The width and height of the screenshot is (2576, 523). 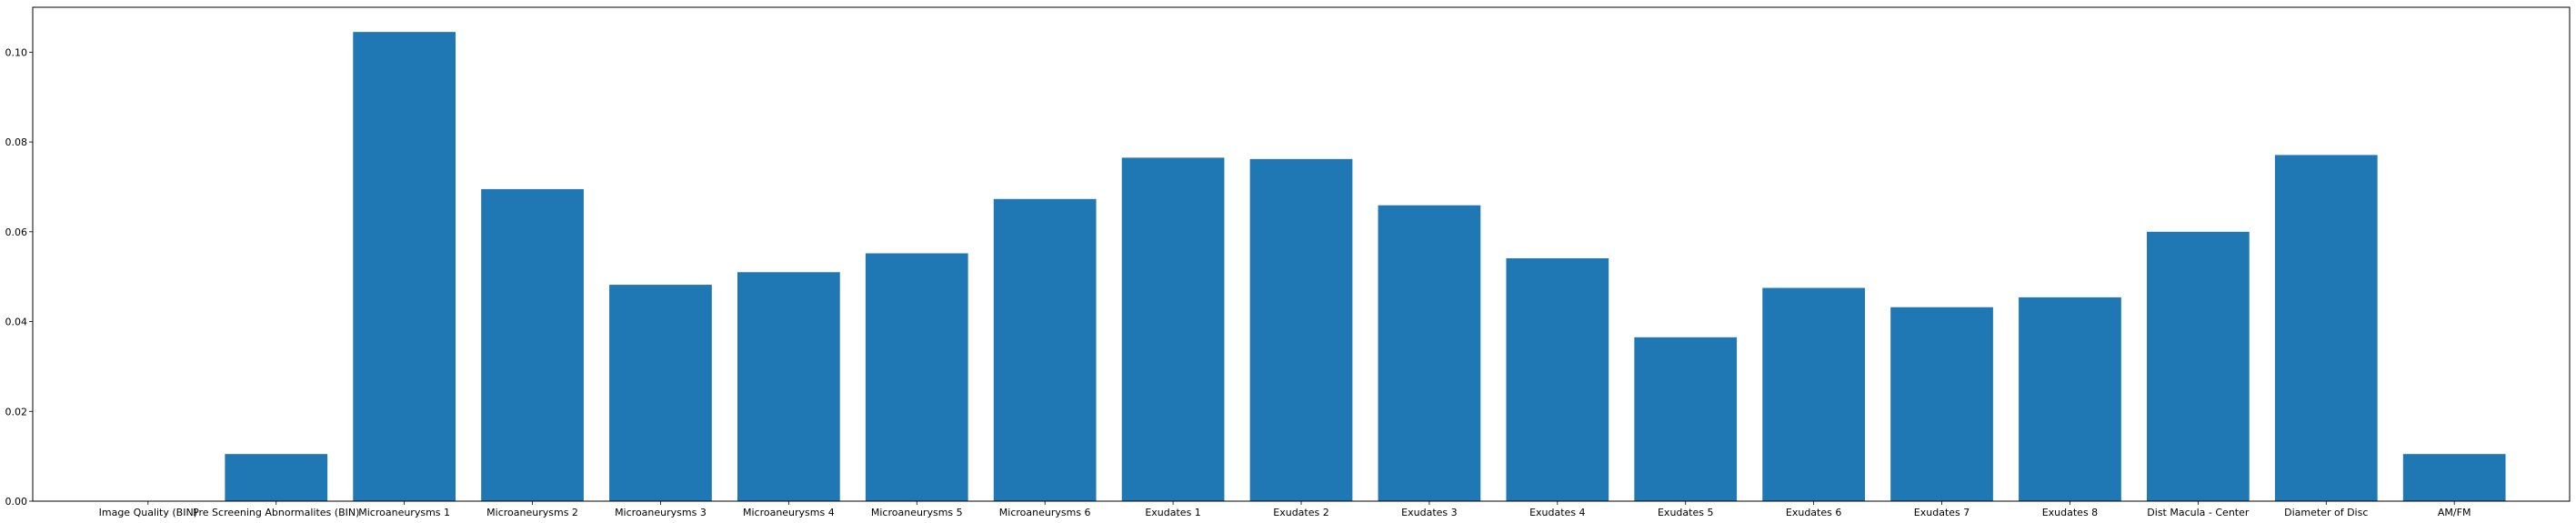 What do you see at coordinates (17, 322) in the screenshot?
I see `y-tick-label-2: 0.04` at bounding box center [17, 322].